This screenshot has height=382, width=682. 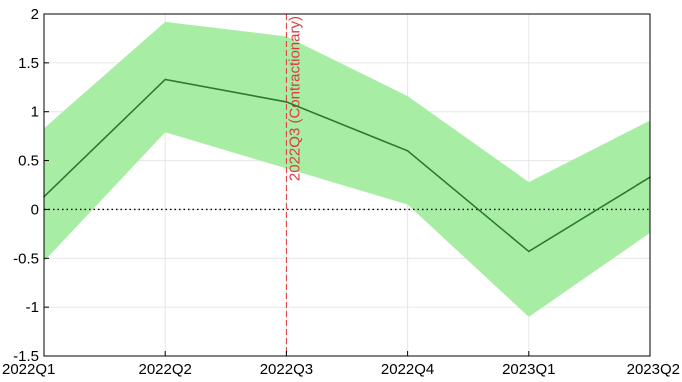 I want to click on y-tick-label: 1, so click(x=35, y=112).